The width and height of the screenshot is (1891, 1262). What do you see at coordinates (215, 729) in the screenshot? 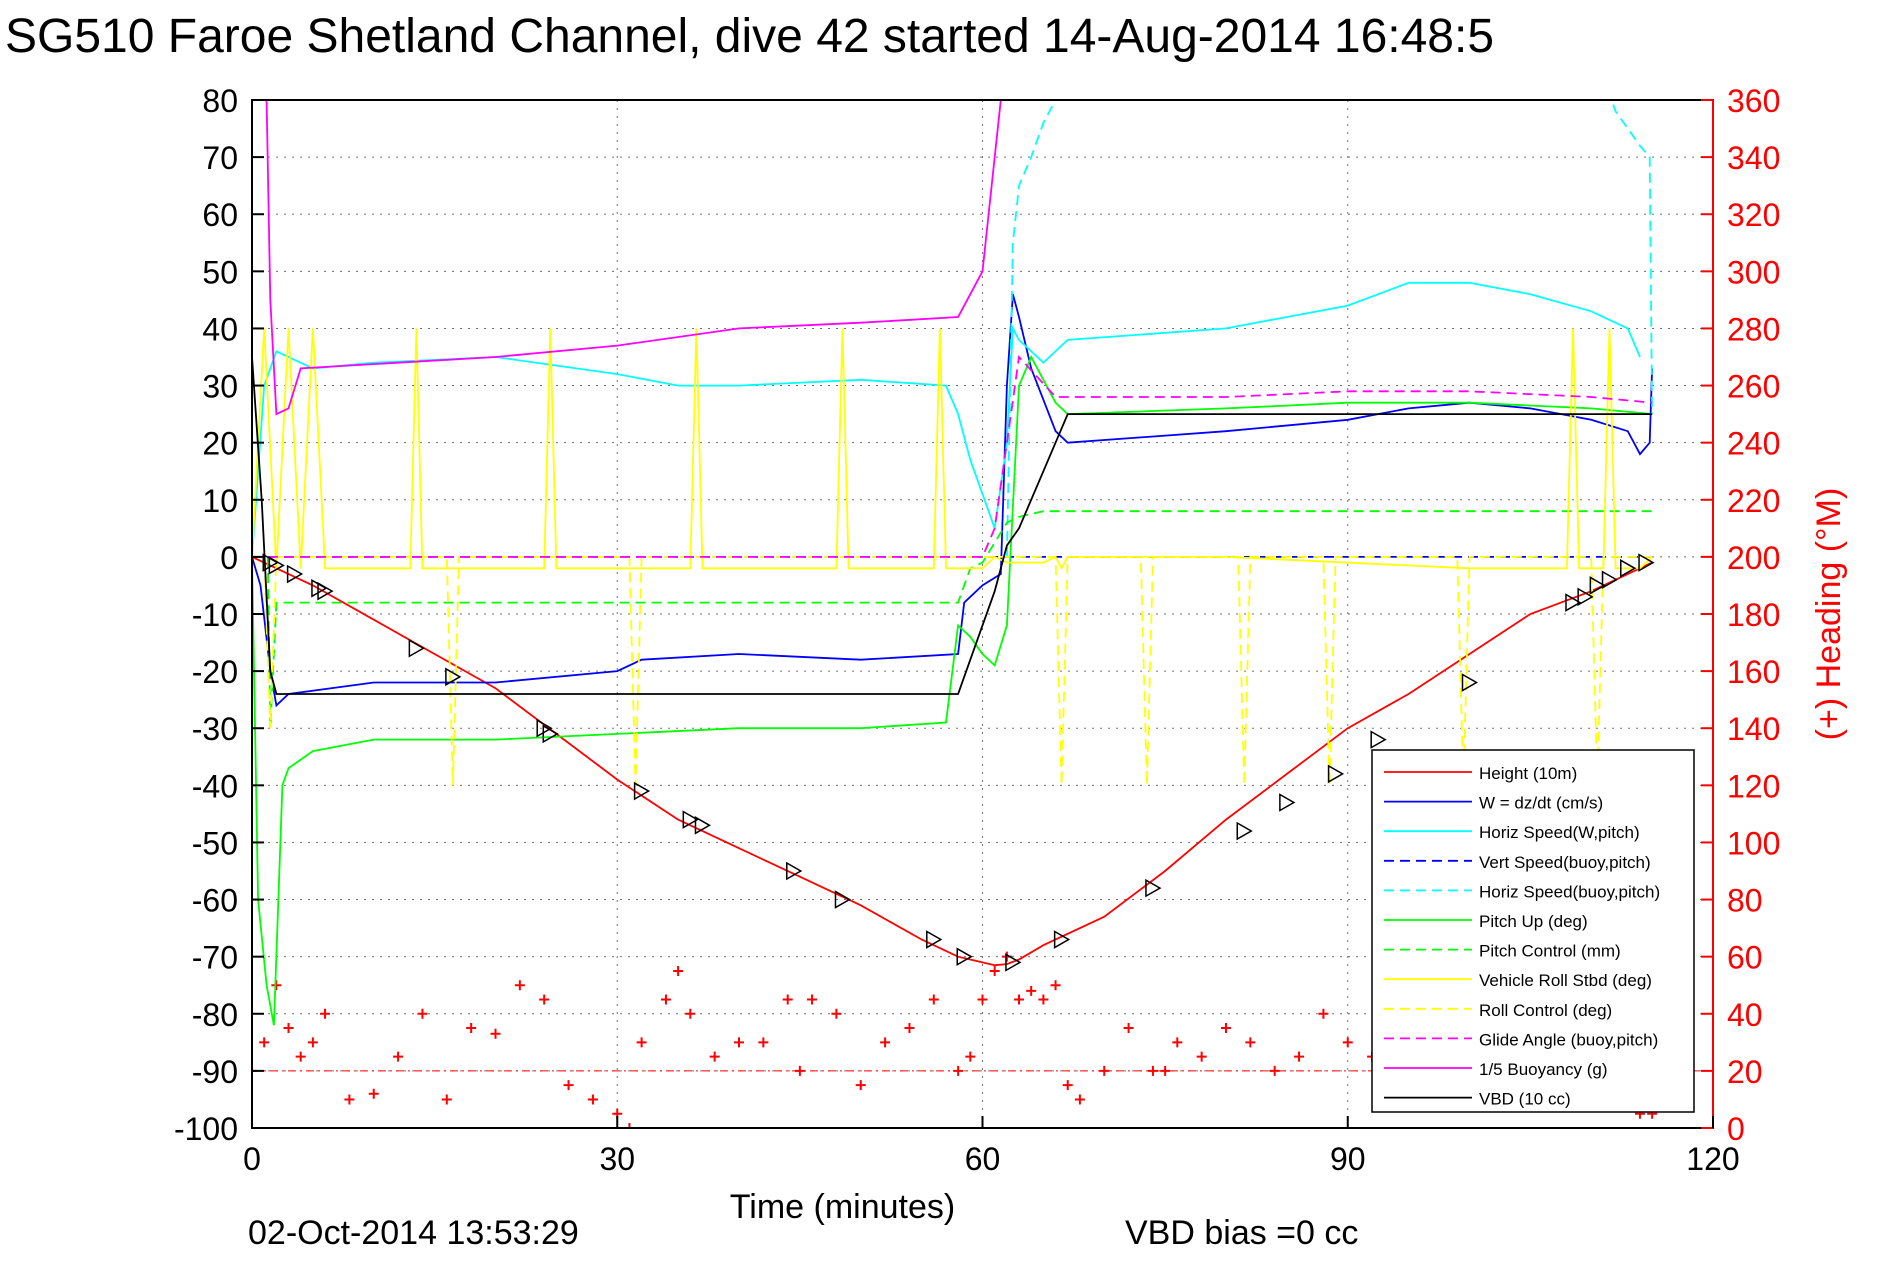
I see `y-tick-label: -30` at bounding box center [215, 729].